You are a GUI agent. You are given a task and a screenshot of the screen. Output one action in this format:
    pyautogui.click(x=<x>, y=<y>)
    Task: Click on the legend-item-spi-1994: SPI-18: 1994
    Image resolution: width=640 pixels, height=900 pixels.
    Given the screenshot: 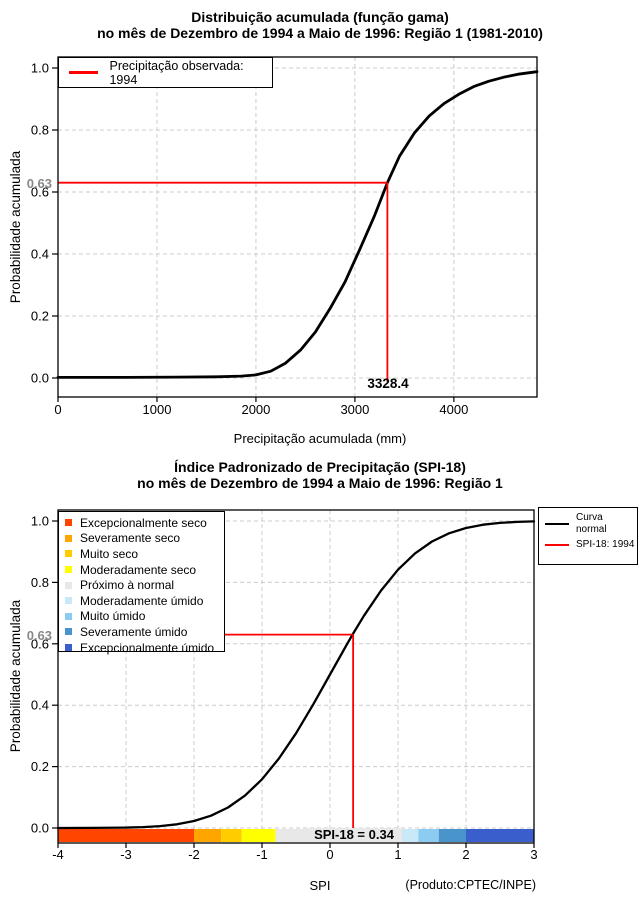 What is the action you would take?
    pyautogui.click(x=591, y=545)
    